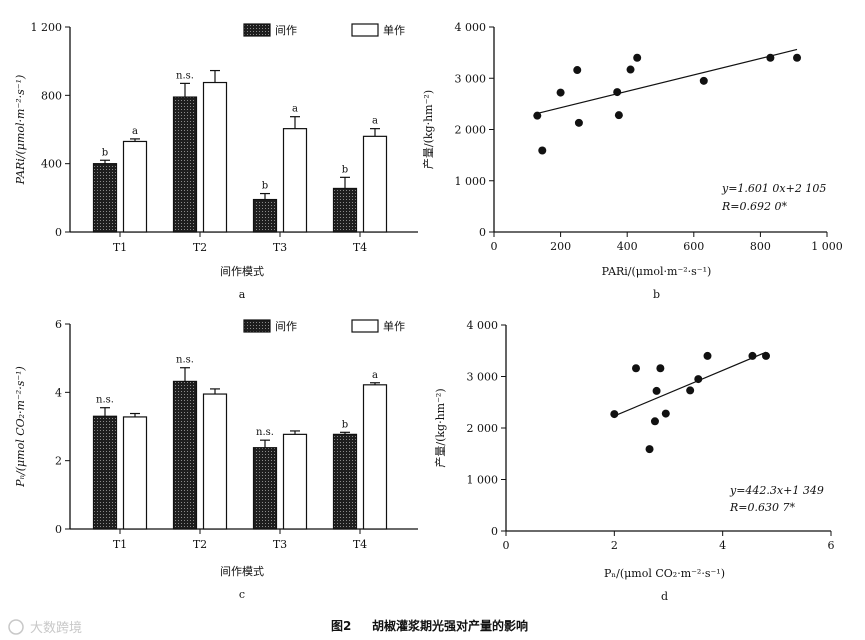 Image resolution: width=865 pixels, height=640 pixels. I want to click on x-axis-label: PARi/(μmol·m⁻²·s⁻¹), so click(657, 271).